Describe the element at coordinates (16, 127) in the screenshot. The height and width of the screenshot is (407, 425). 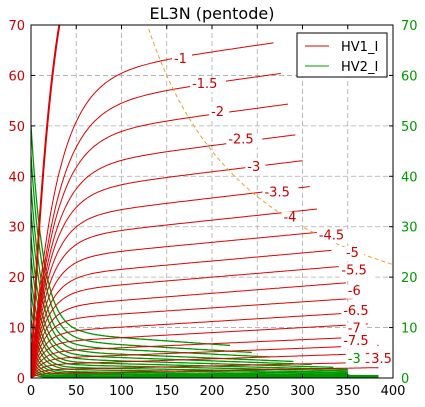
I see `y-tick-label-left: 50` at that location.